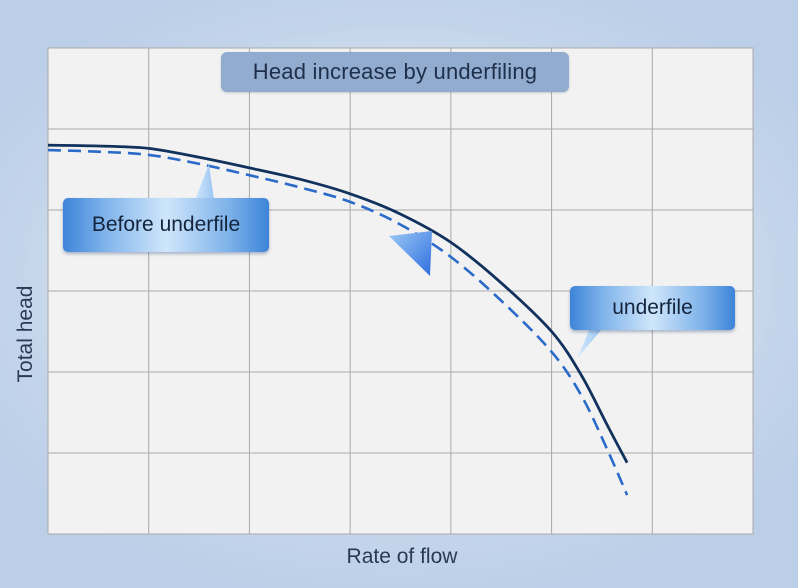 The height and width of the screenshot is (588, 798). What do you see at coordinates (166, 225) in the screenshot?
I see `callout-before-underfile: Before underfile` at bounding box center [166, 225].